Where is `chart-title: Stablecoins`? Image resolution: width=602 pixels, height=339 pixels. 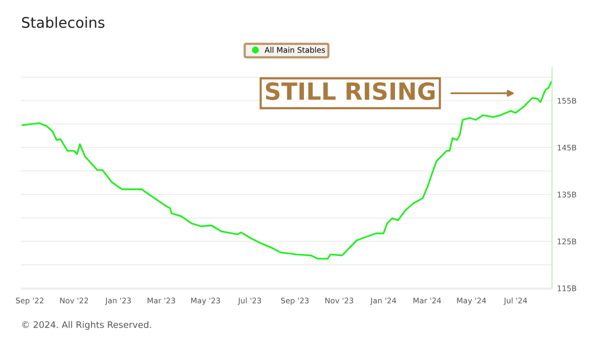
chart-title: Stablecoins is located at coordinates (63, 22).